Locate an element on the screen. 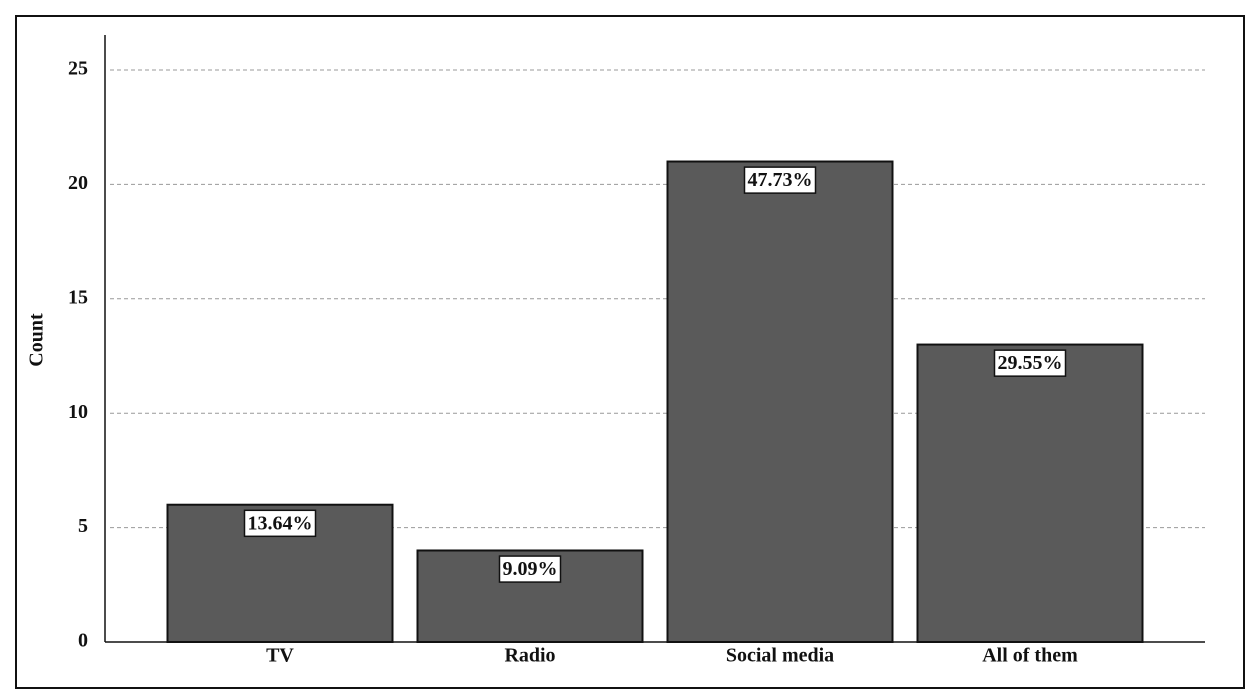 This screenshot has width=1260, height=698. y-axis-label: Count is located at coordinates (37, 340).